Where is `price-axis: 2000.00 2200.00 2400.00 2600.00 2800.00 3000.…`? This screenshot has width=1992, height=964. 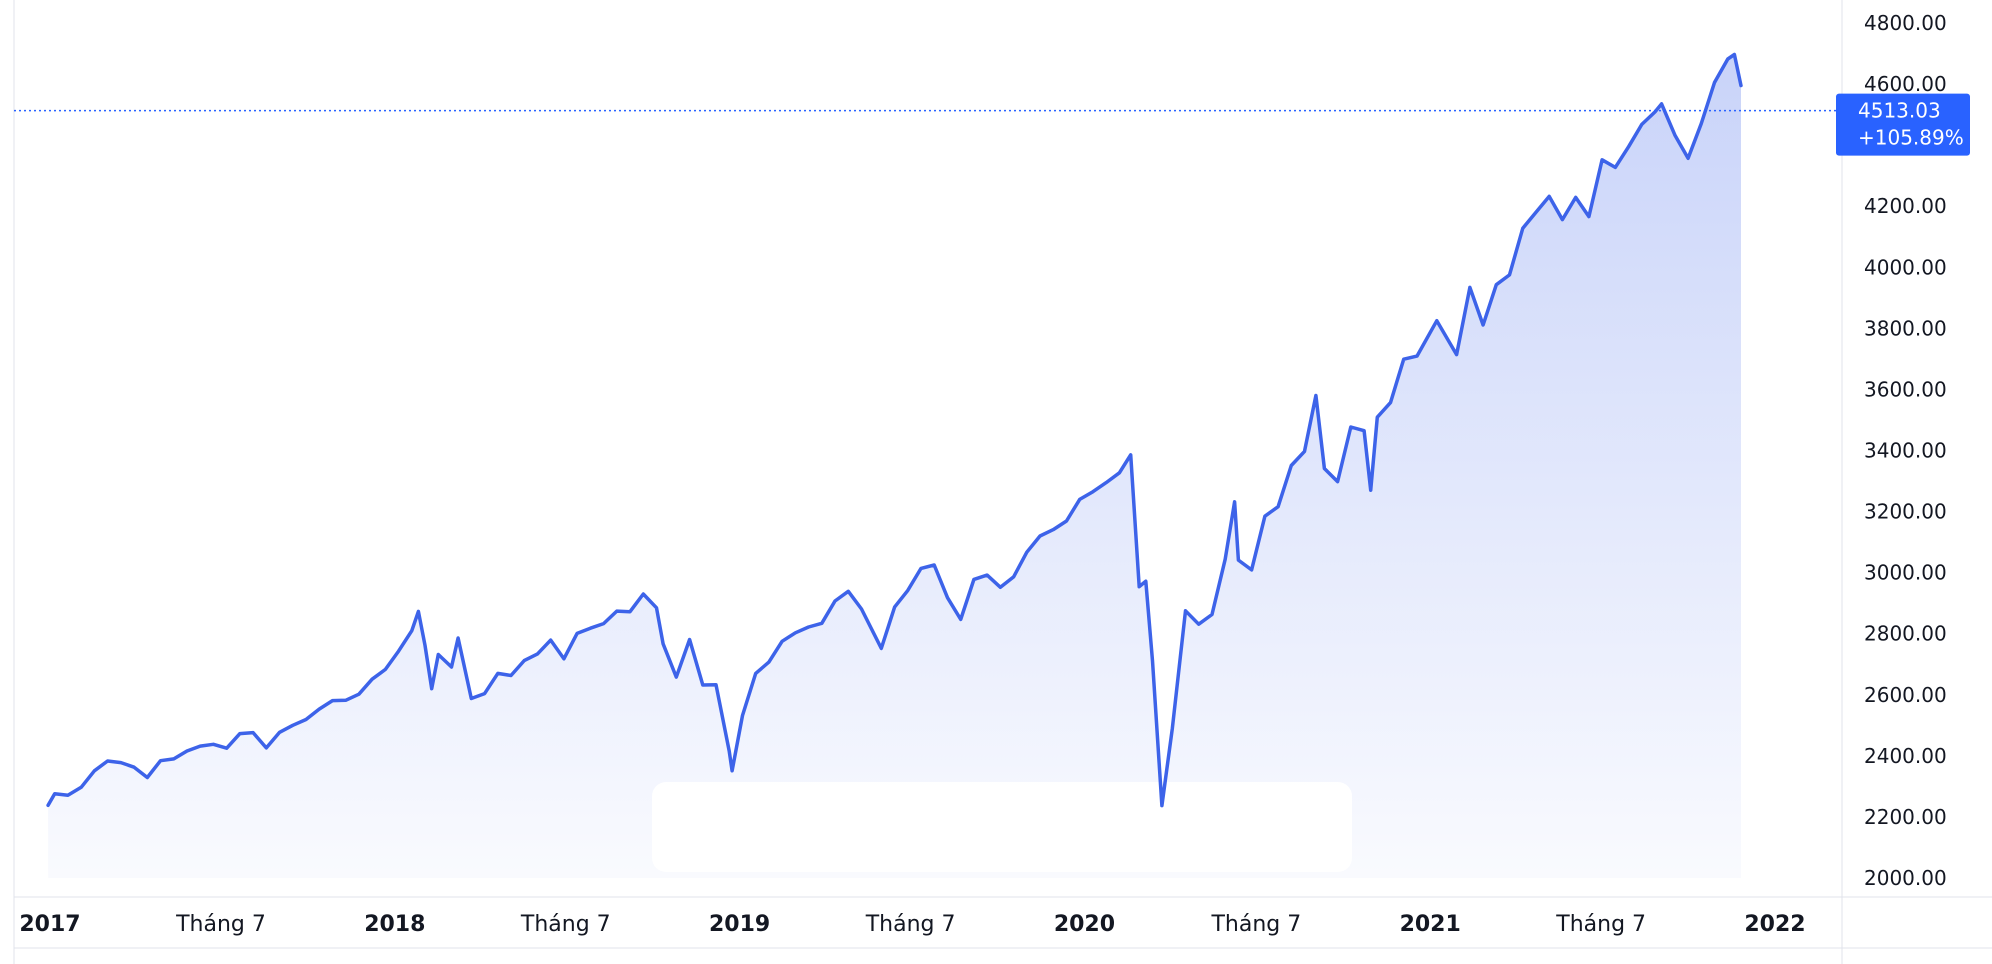 price-axis: 2000.00 2200.00 2400.00 2600.00 2800.00 3000.… is located at coordinates (1905, 450).